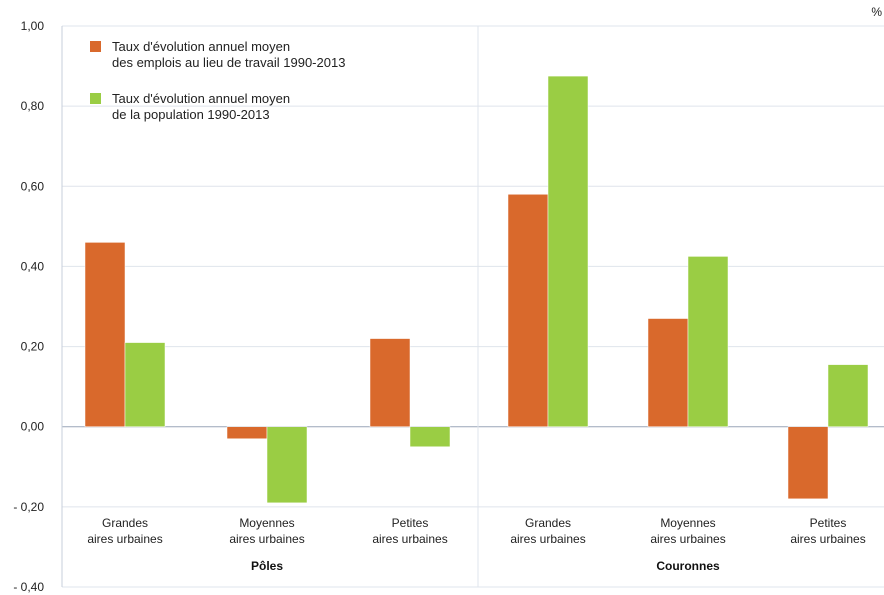 This screenshot has width=884, height=595. Describe the element at coordinates (28, 507) in the screenshot. I see `y-tick-label: - 0,20` at that location.